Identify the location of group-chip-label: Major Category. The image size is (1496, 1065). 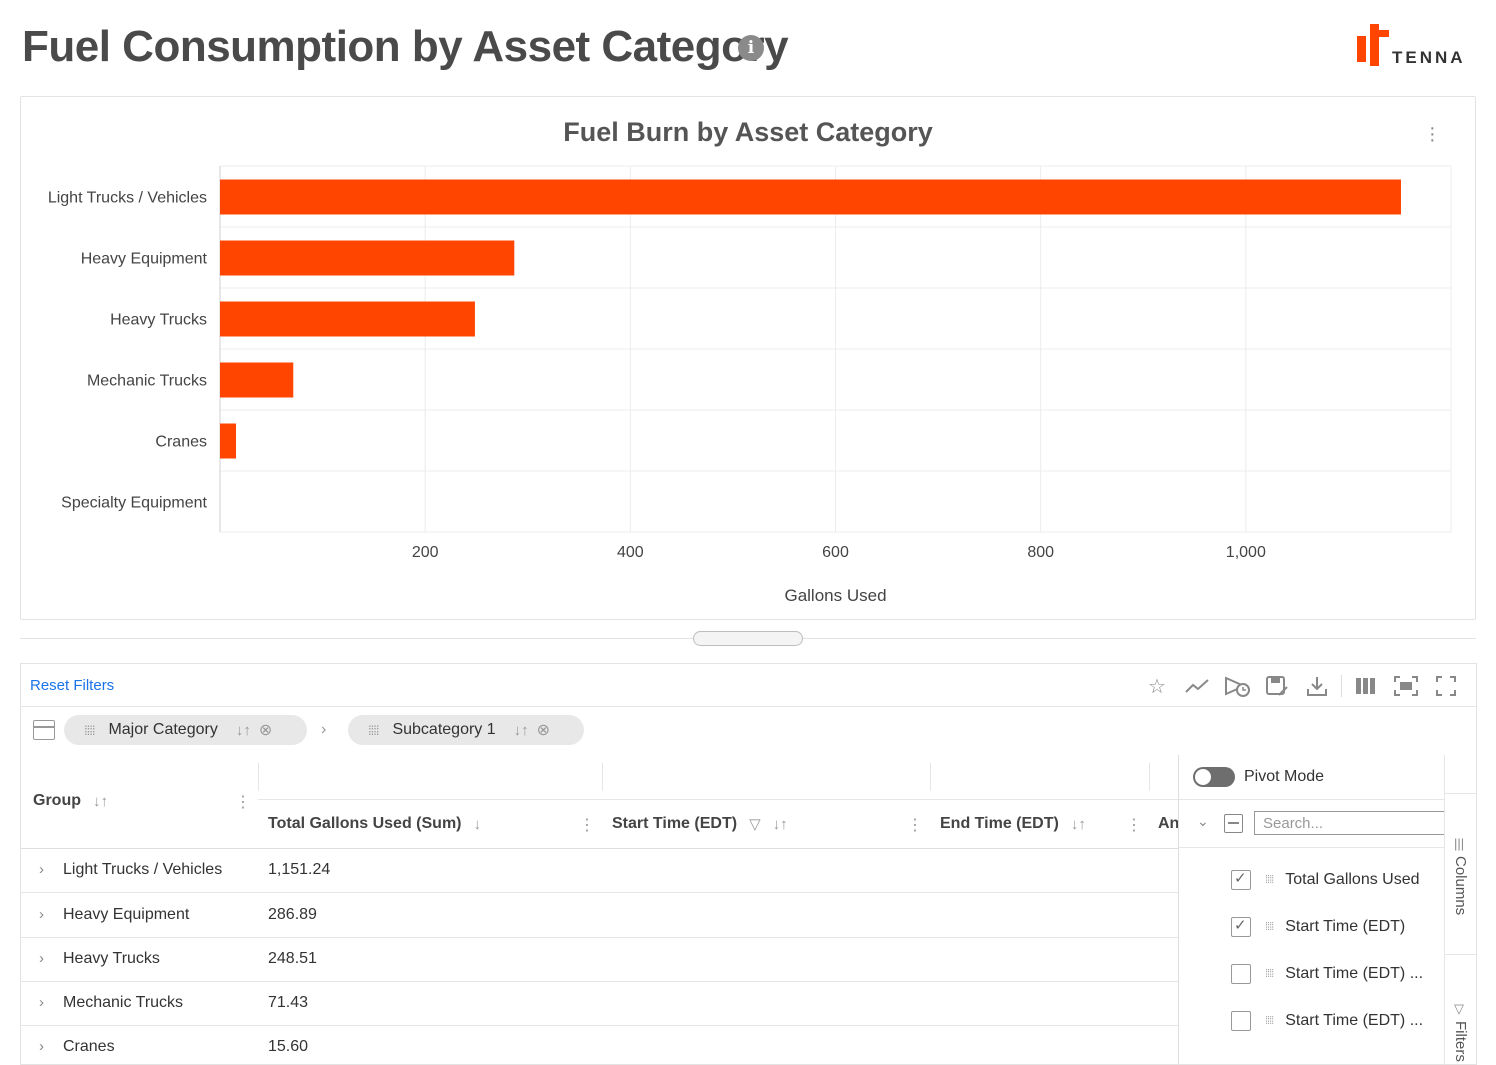
(163, 729).